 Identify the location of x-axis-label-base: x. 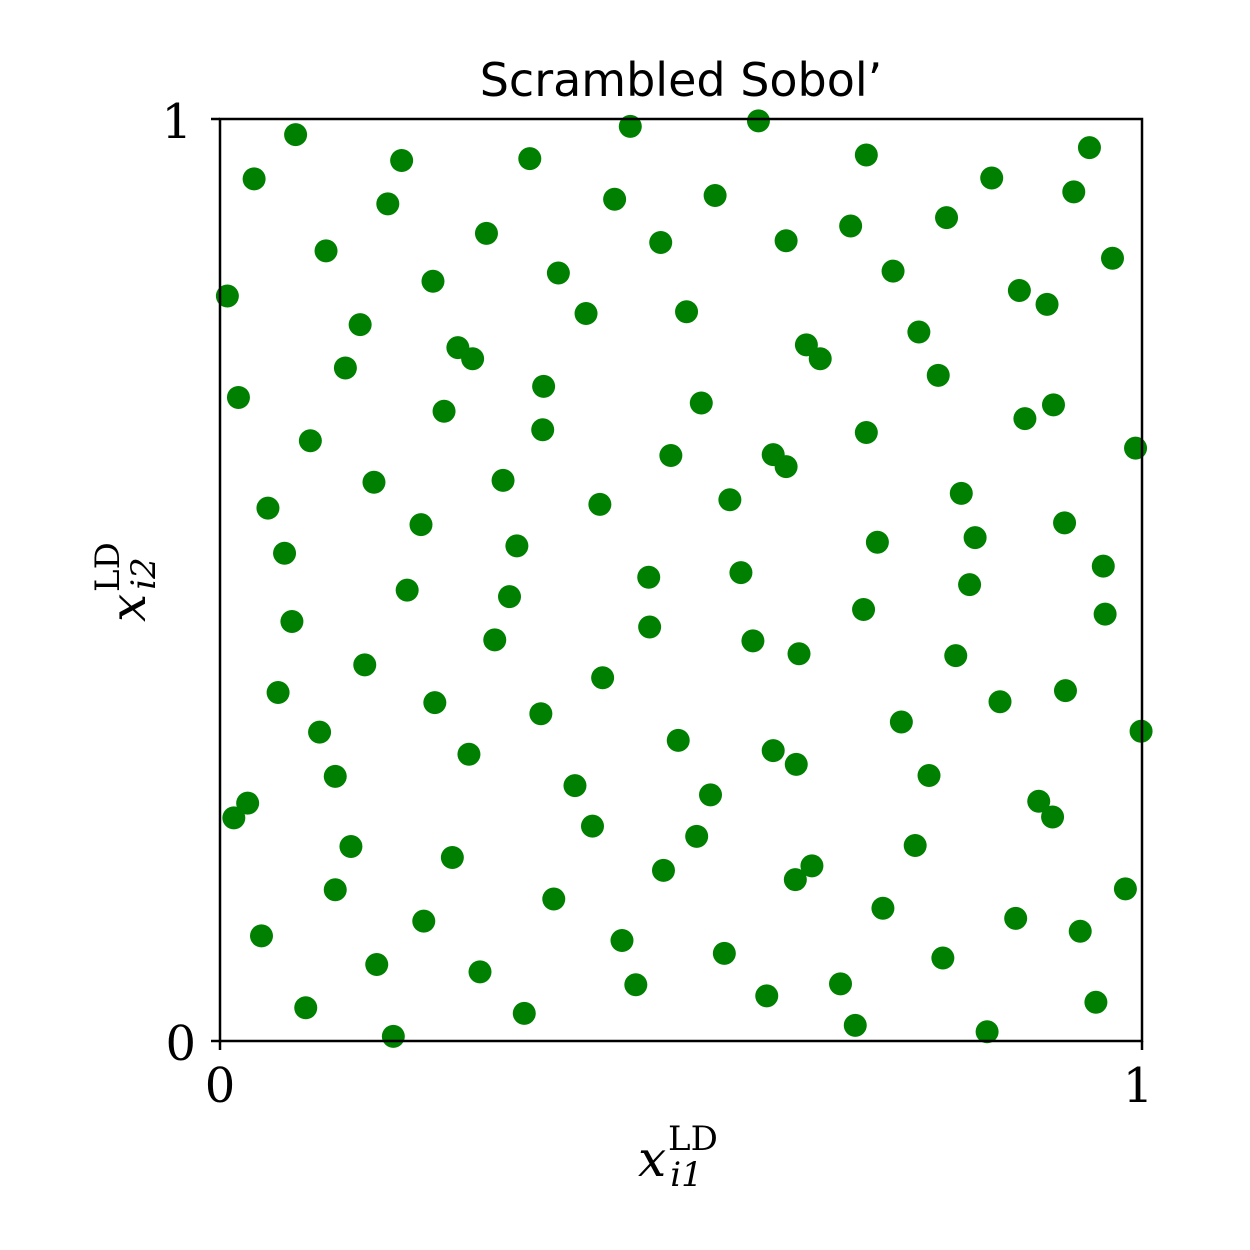
(652, 1159).